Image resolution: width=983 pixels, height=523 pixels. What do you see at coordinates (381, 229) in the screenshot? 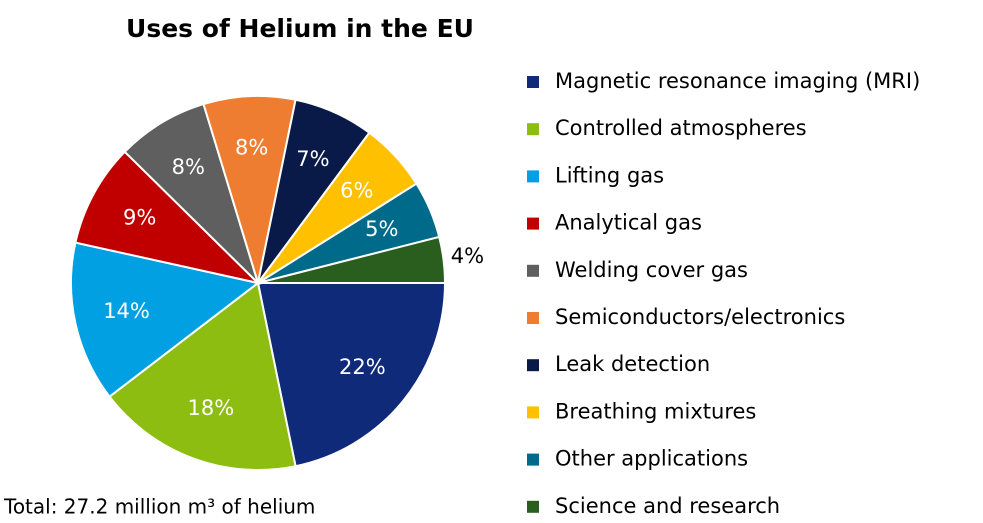
I see `data-label: 5%` at bounding box center [381, 229].